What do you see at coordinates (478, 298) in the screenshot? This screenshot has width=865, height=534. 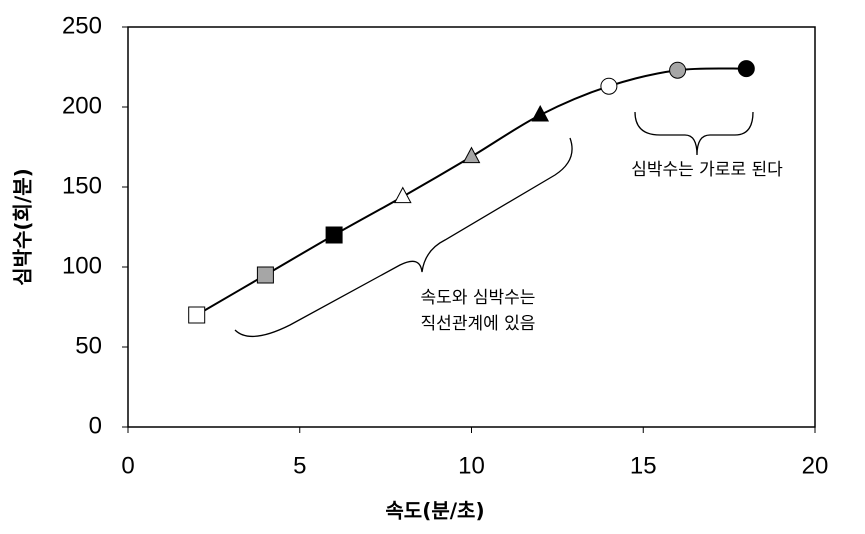 I see `annotation: 속도와 심박수는` at bounding box center [478, 298].